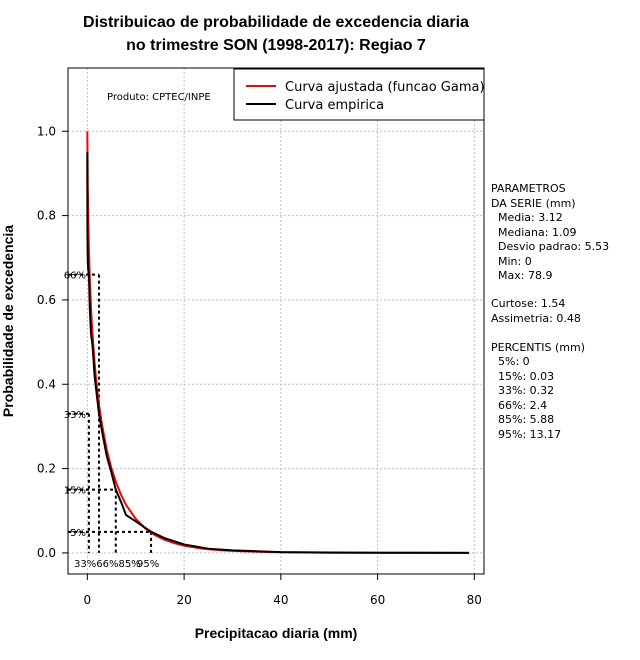 This screenshot has width=640, height=660. What do you see at coordinates (536, 318) in the screenshot?
I see `stats-assimetria: Assimetria: 0.48` at bounding box center [536, 318].